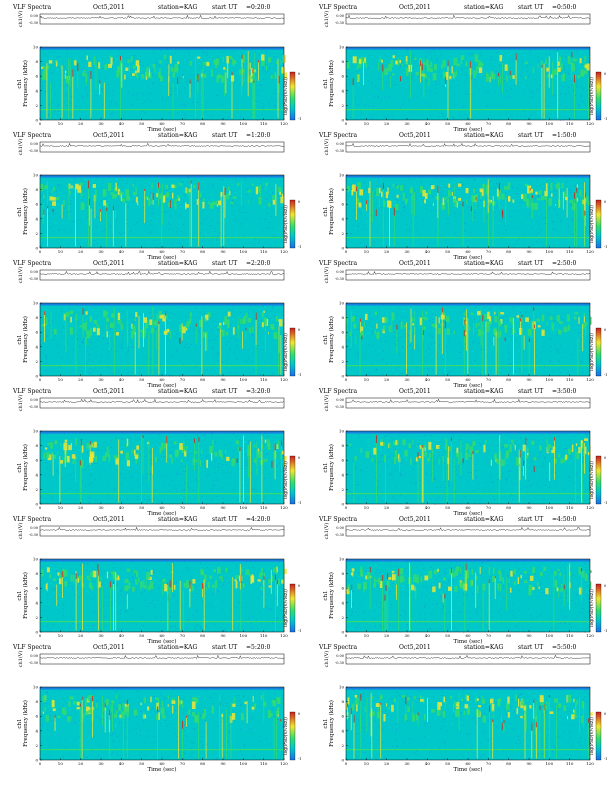 The width and height of the screenshot is (612, 792). Describe the element at coordinates (258, 7) in the screenshot. I see `panel-start-time: =0:20:0` at that location.